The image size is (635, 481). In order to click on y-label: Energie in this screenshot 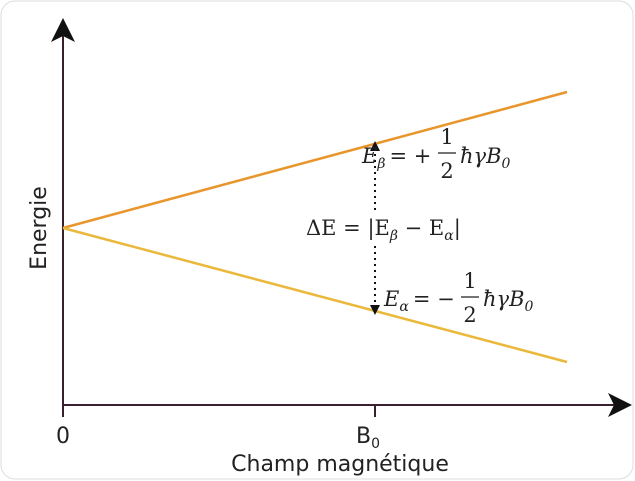, I will do `click(39, 228)`.